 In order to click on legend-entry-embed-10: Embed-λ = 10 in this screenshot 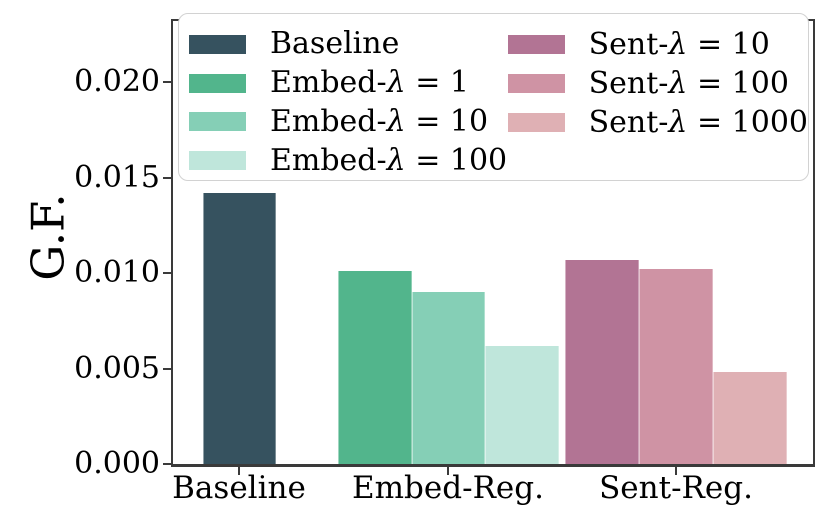, I will do `click(348, 122)`.